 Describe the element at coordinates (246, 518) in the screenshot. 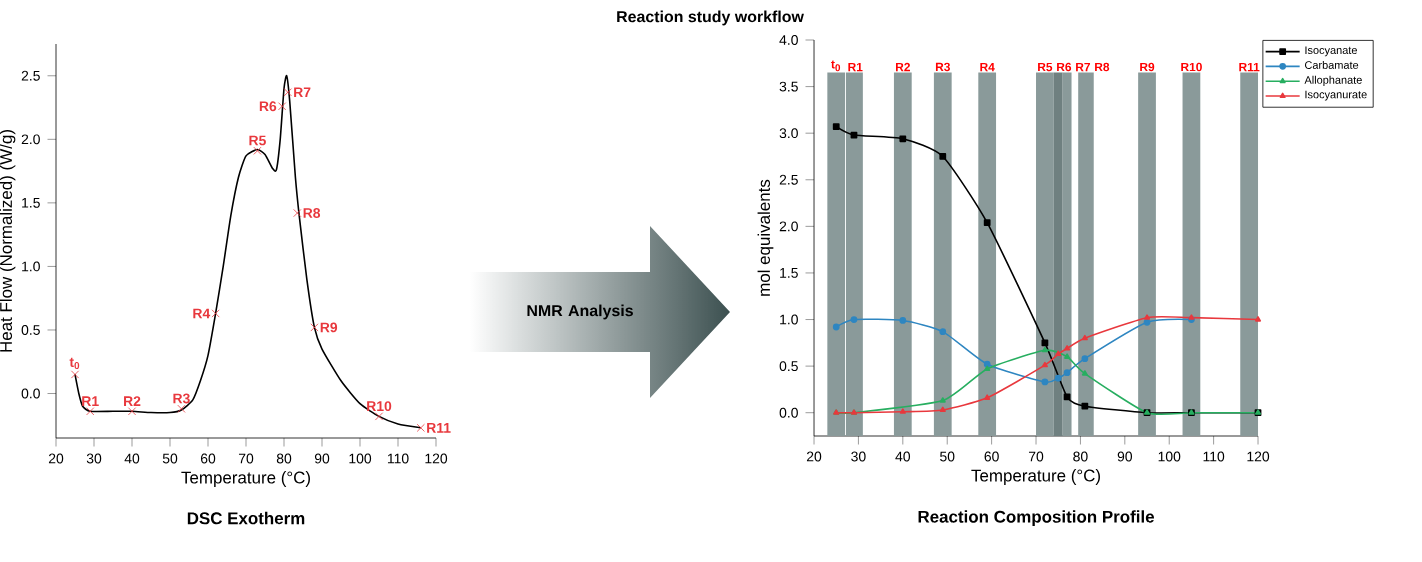

I see `text: DSC Exotherm` at that location.